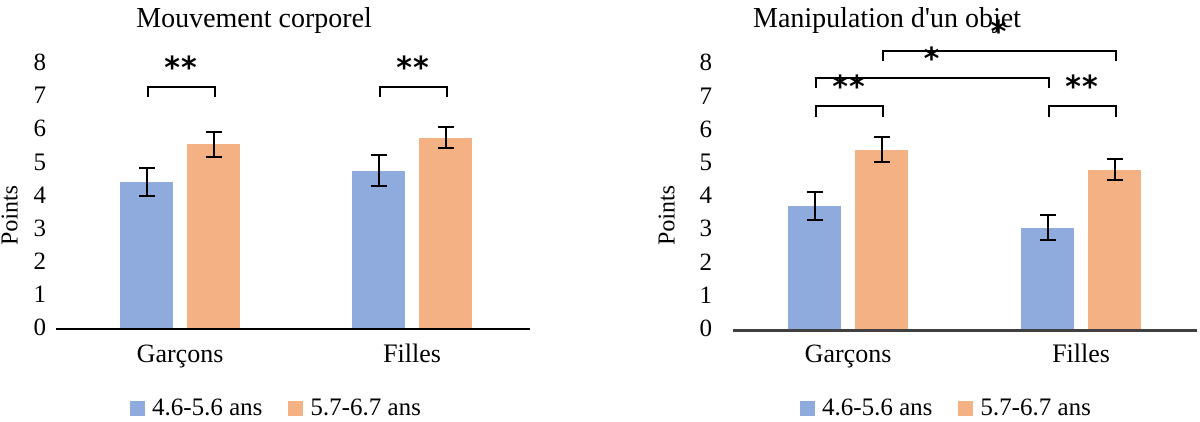 Image resolution: width=1200 pixels, height=422 pixels. What do you see at coordinates (999, 33) in the screenshot?
I see `significance-label: *` at bounding box center [999, 33].